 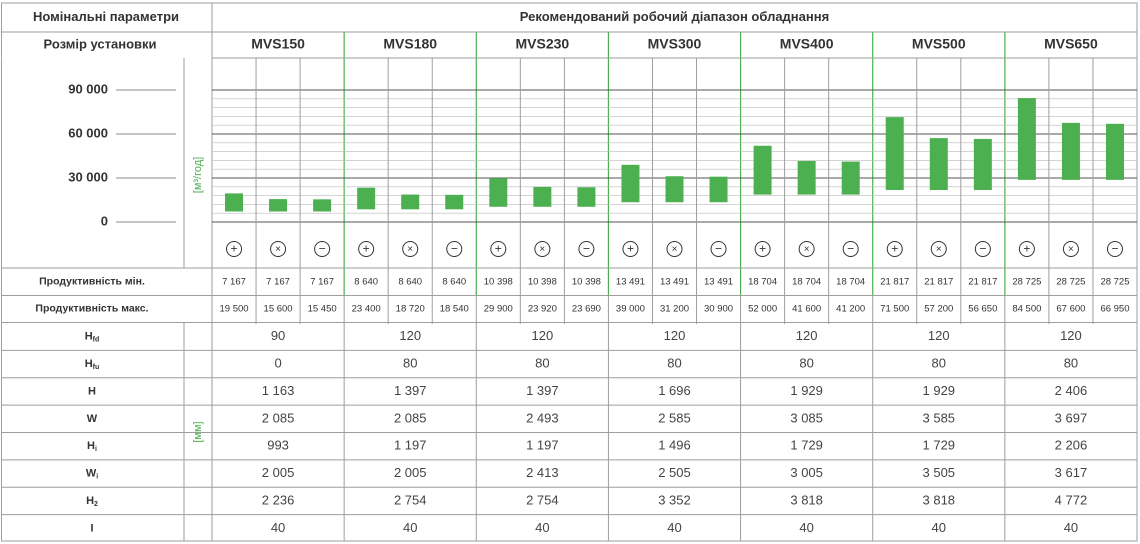 What do you see at coordinates (542, 281) in the screenshot?
I see `perf-value: 10 398` at bounding box center [542, 281].